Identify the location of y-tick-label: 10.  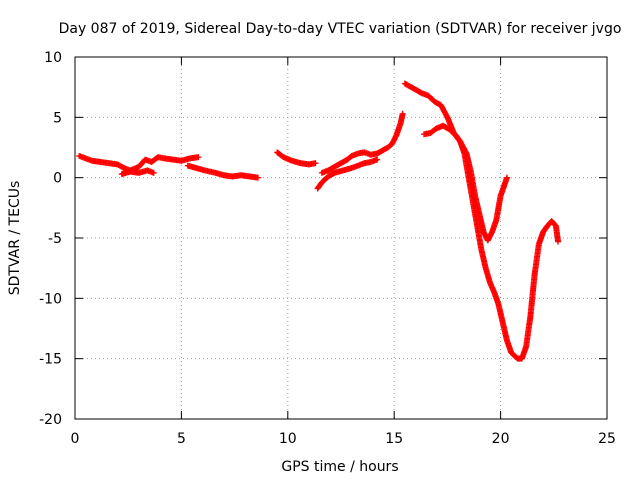
(53, 58).